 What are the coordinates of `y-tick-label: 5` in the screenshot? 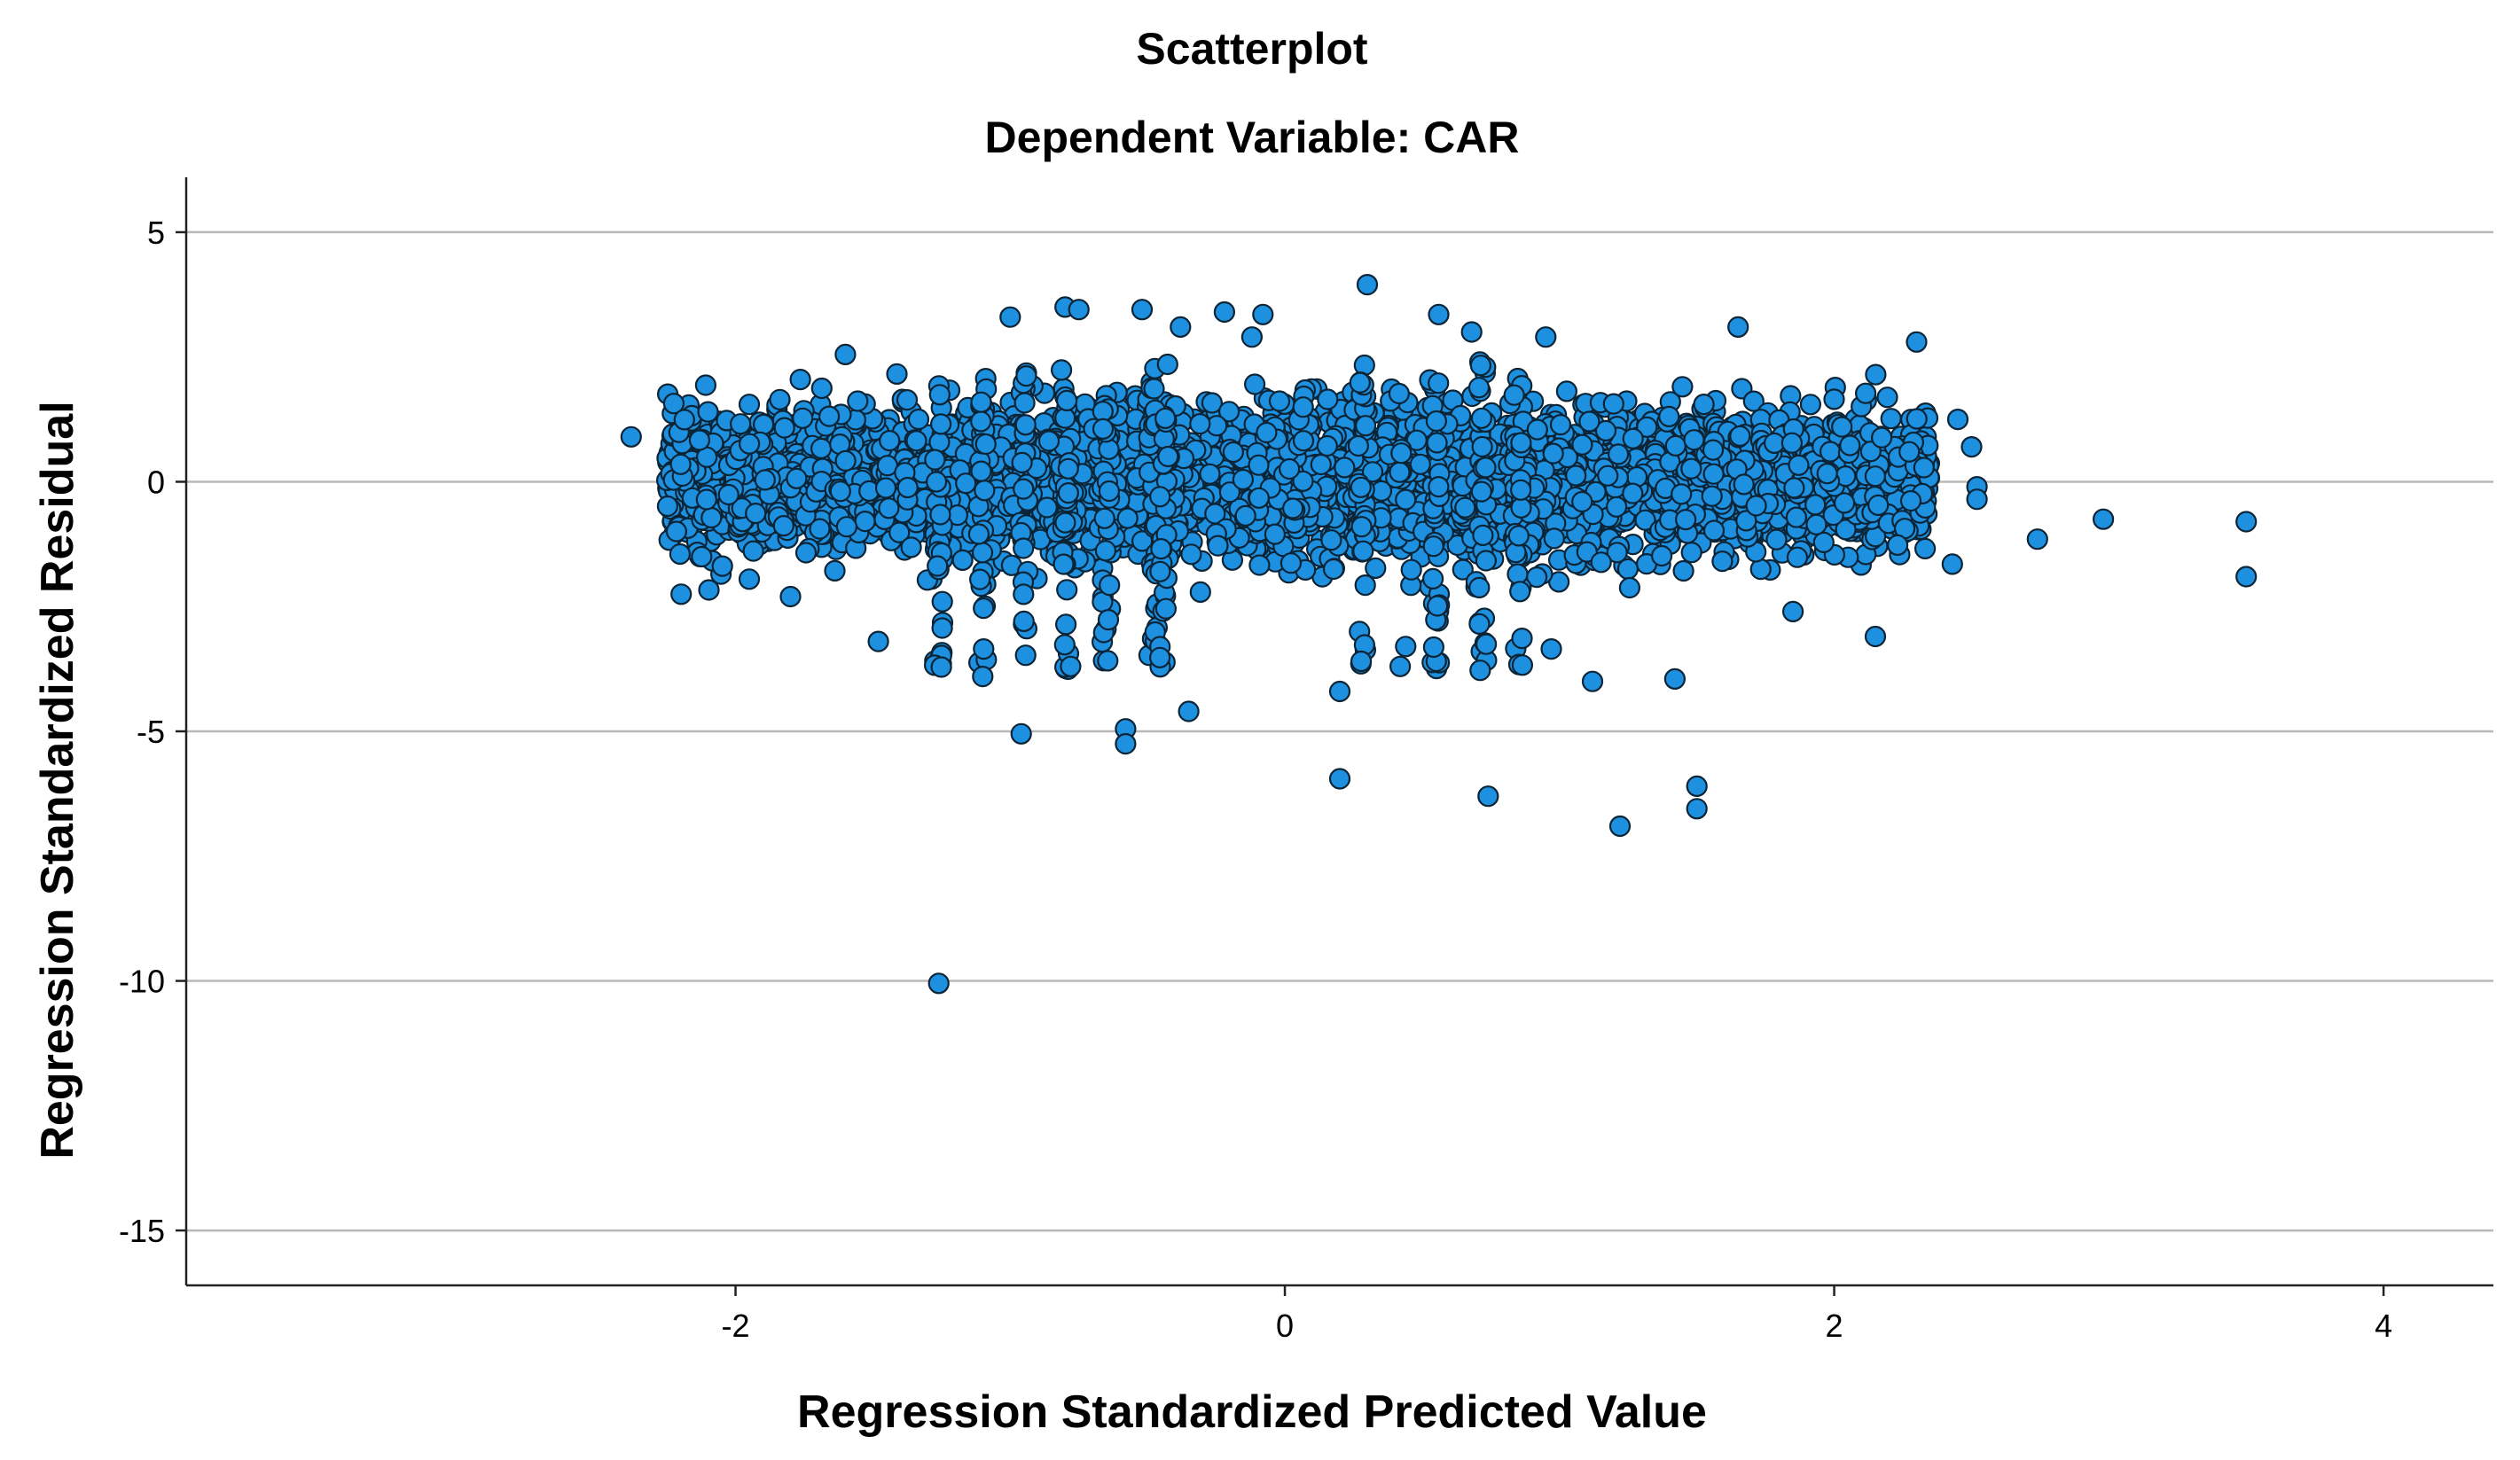 It's located at (156, 233).